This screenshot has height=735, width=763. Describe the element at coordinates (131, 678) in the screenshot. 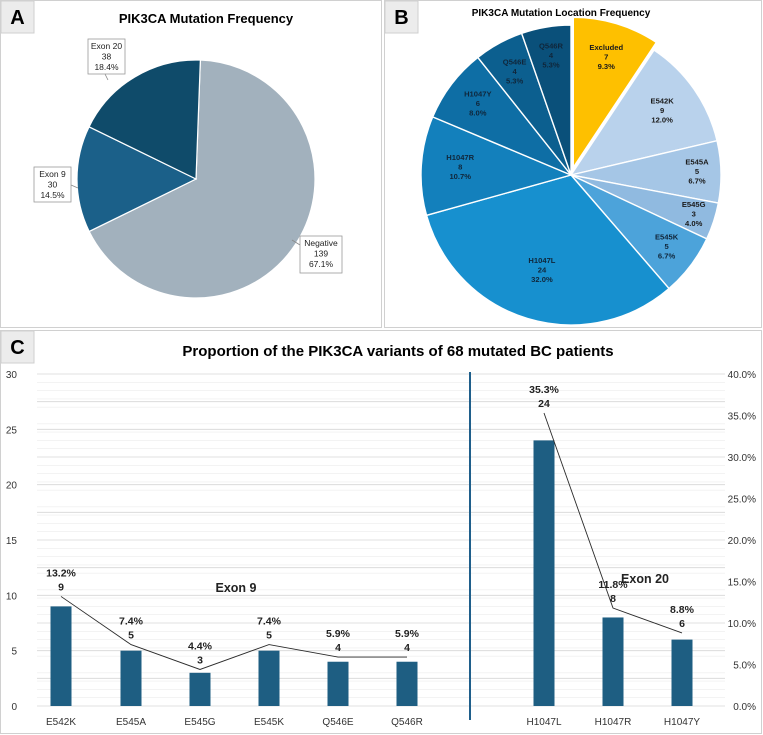

I see `bar-e545a` at that location.